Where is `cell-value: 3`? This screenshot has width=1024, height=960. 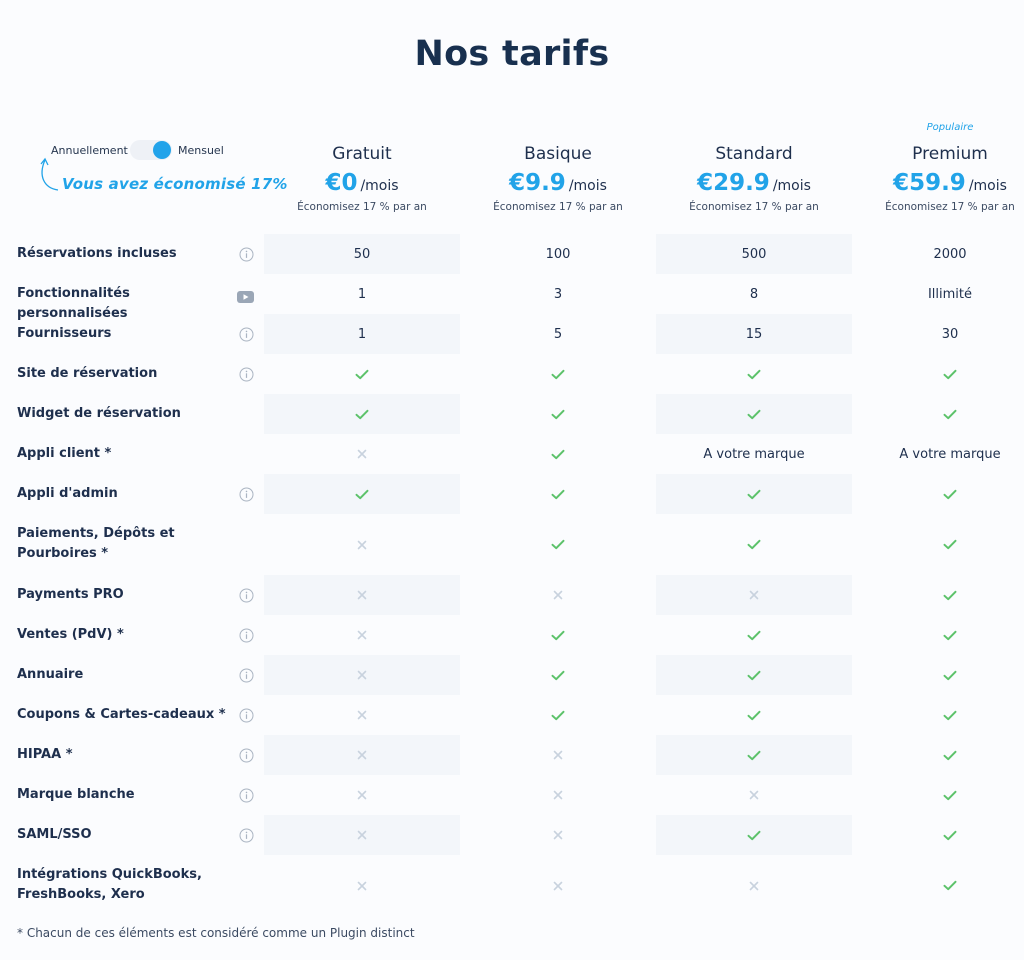
cell-value: 3 is located at coordinates (558, 294).